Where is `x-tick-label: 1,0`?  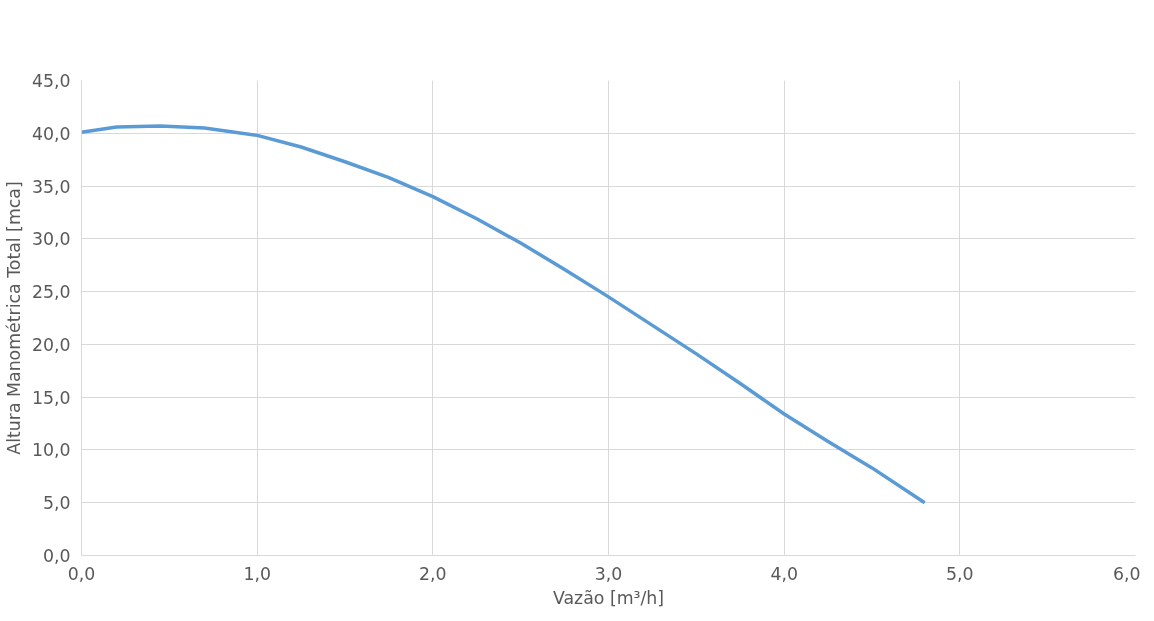
x-tick-label: 1,0 is located at coordinates (257, 573).